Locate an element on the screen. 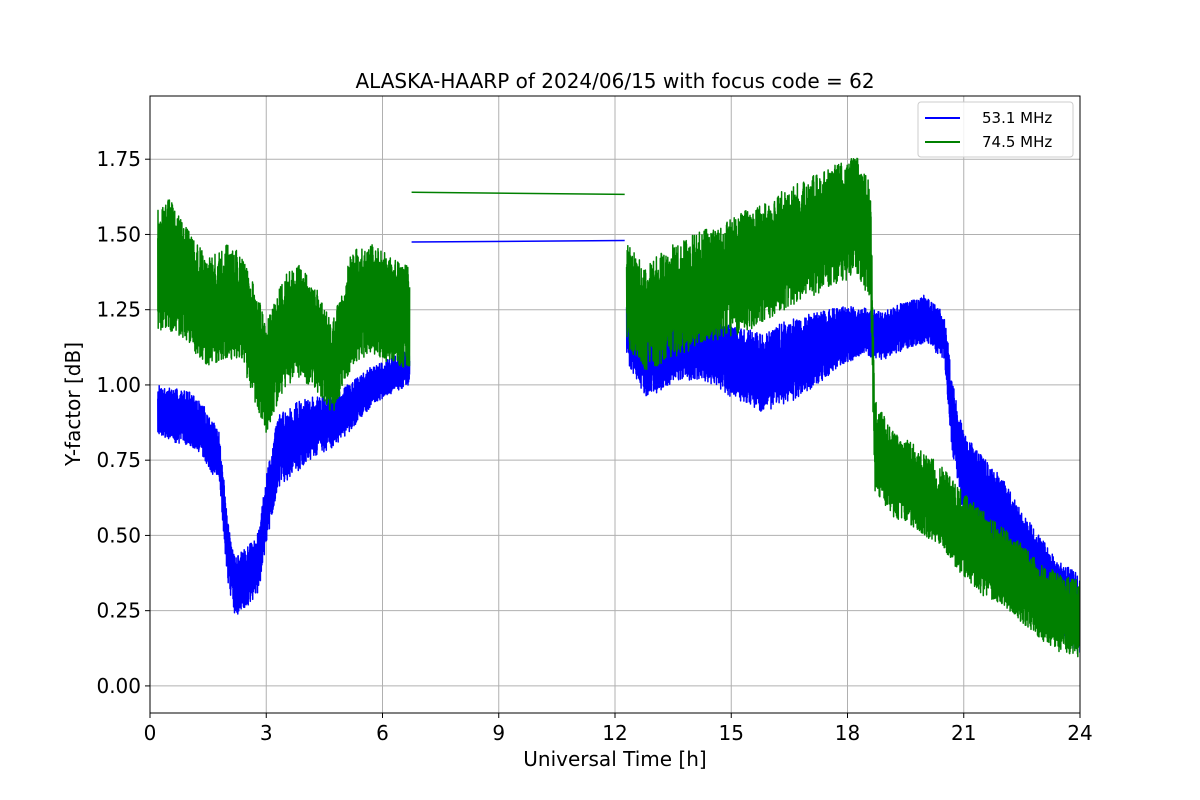 The height and width of the screenshot is (800, 1200). y-axis: 0.00 0.25 0.50 0.75 1.00 1.25 1.50 1.75 is located at coordinates (123, 422).